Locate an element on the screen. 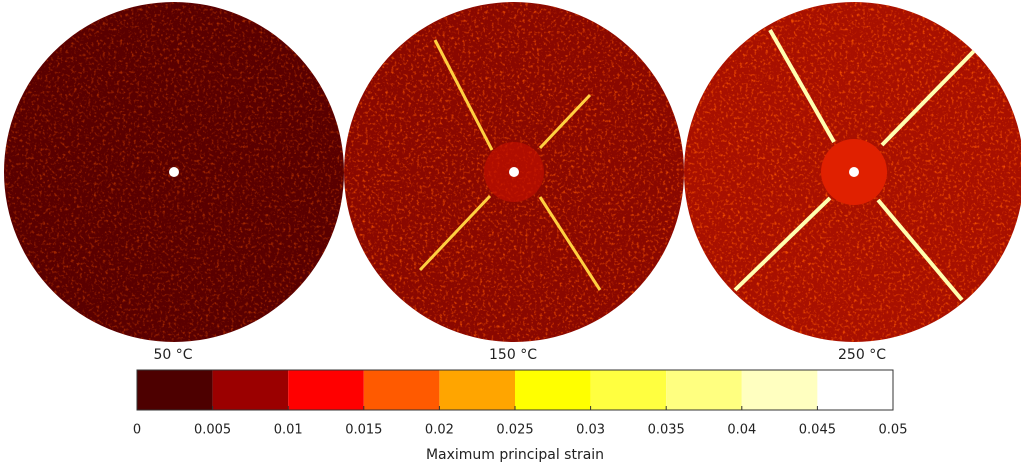  tick-label: 0.05 is located at coordinates (893, 430).